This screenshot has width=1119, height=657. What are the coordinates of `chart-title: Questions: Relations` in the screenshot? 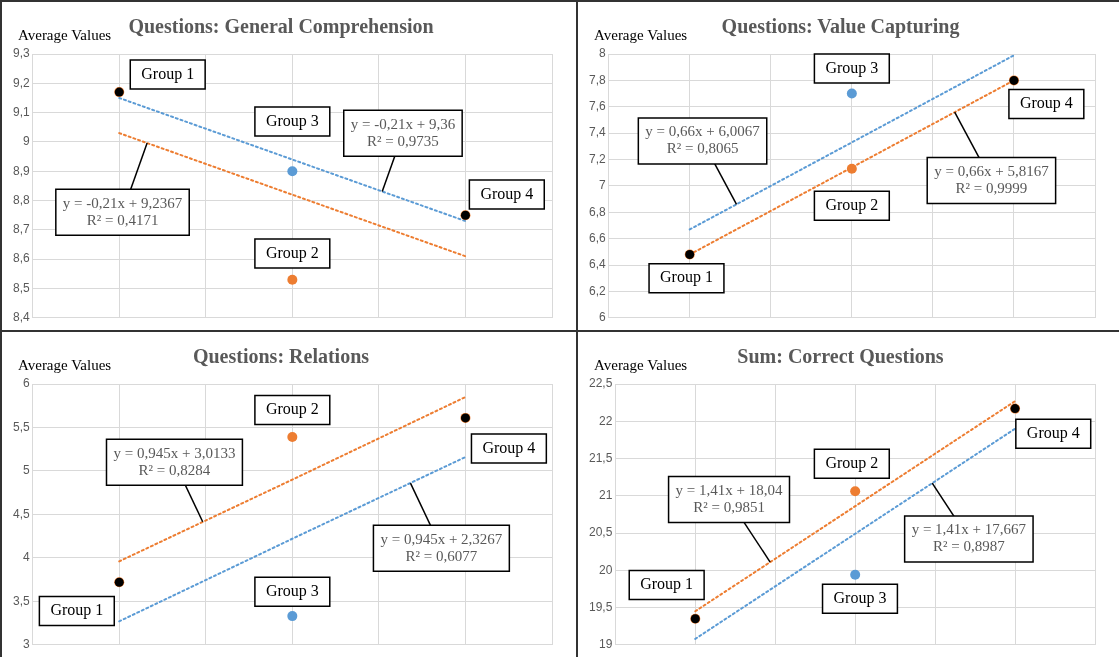 It's located at (281, 356).